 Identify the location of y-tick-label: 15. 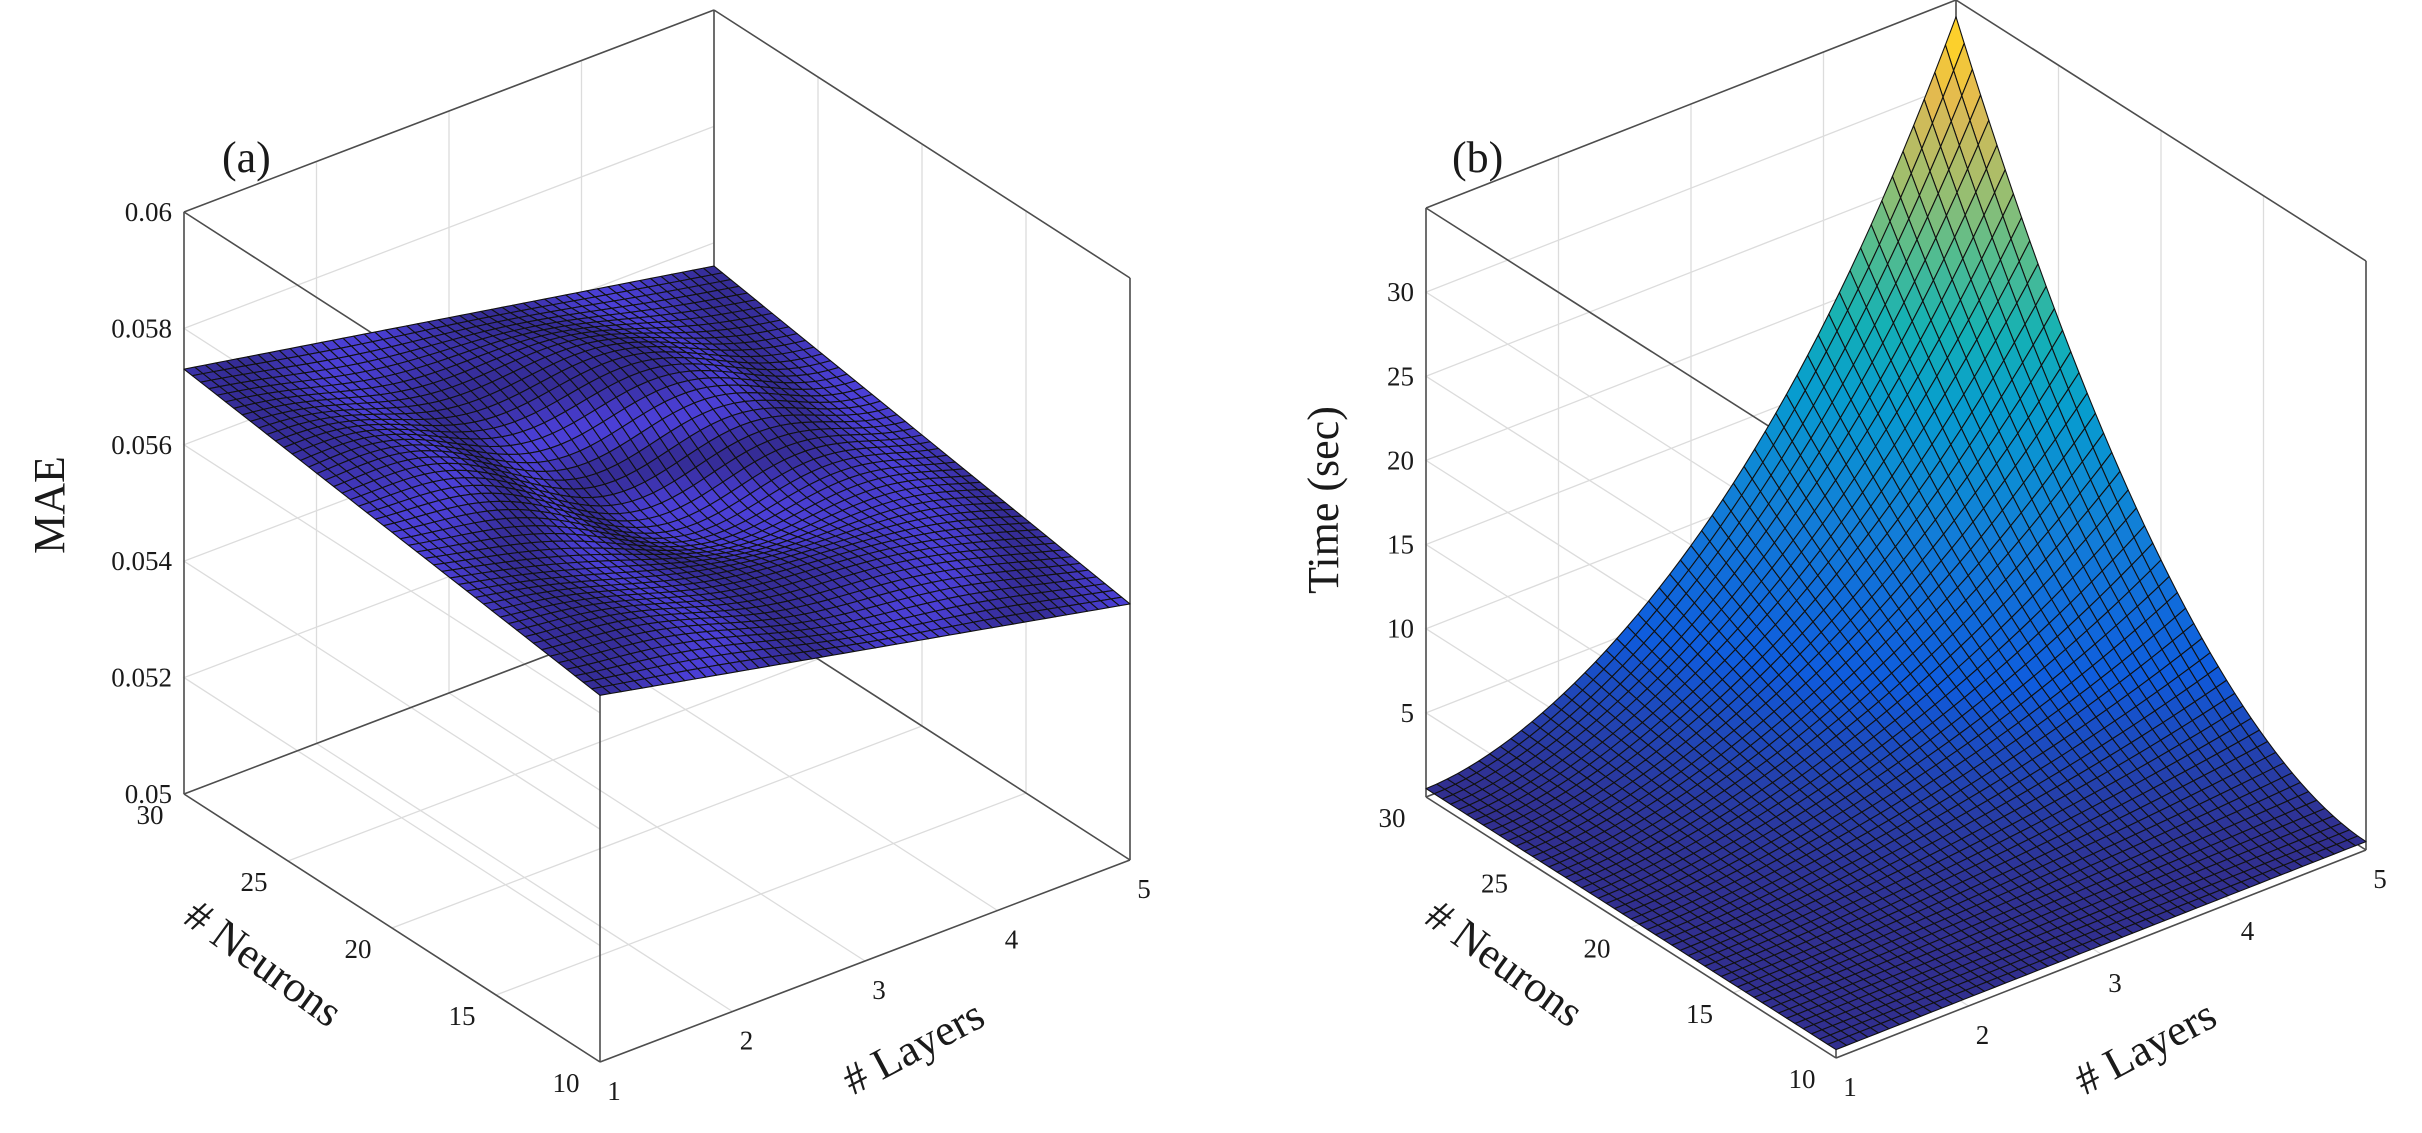
(462, 1016).